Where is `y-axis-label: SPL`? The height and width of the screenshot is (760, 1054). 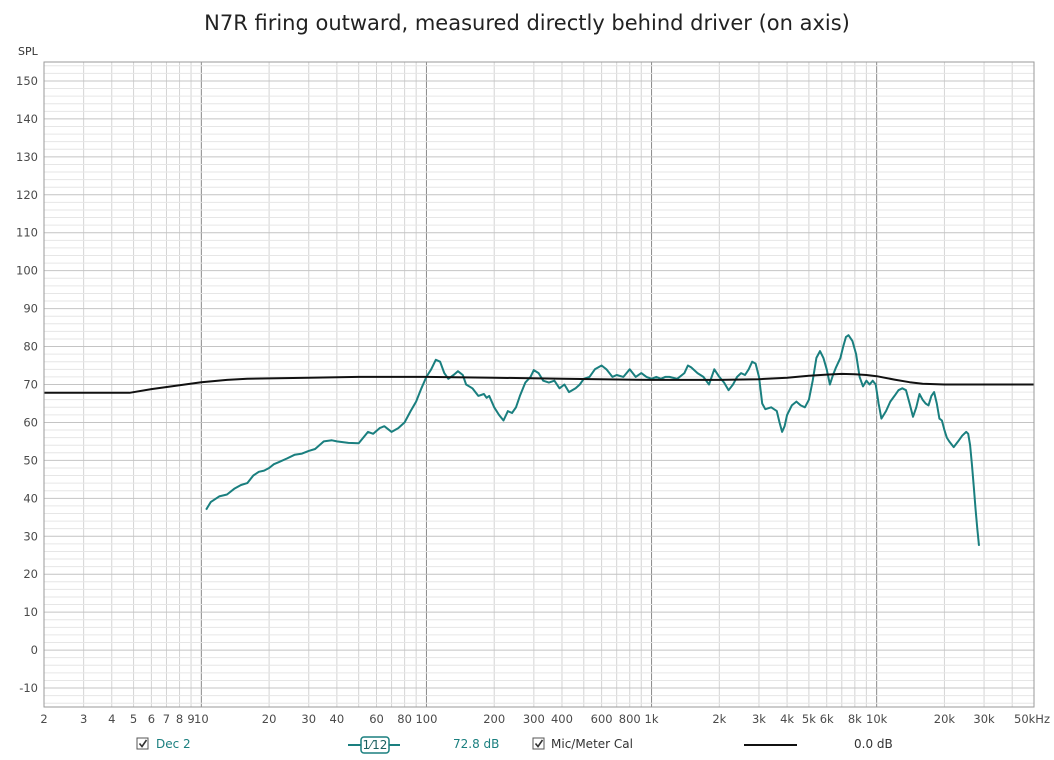
y-axis-label: SPL is located at coordinates (28, 51).